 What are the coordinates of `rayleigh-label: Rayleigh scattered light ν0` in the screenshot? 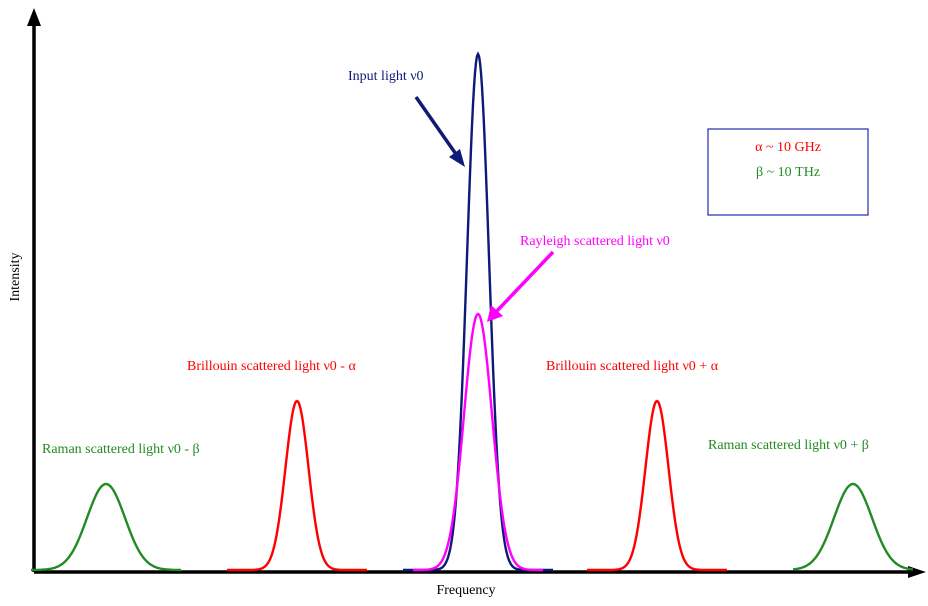 It's located at (595, 241).